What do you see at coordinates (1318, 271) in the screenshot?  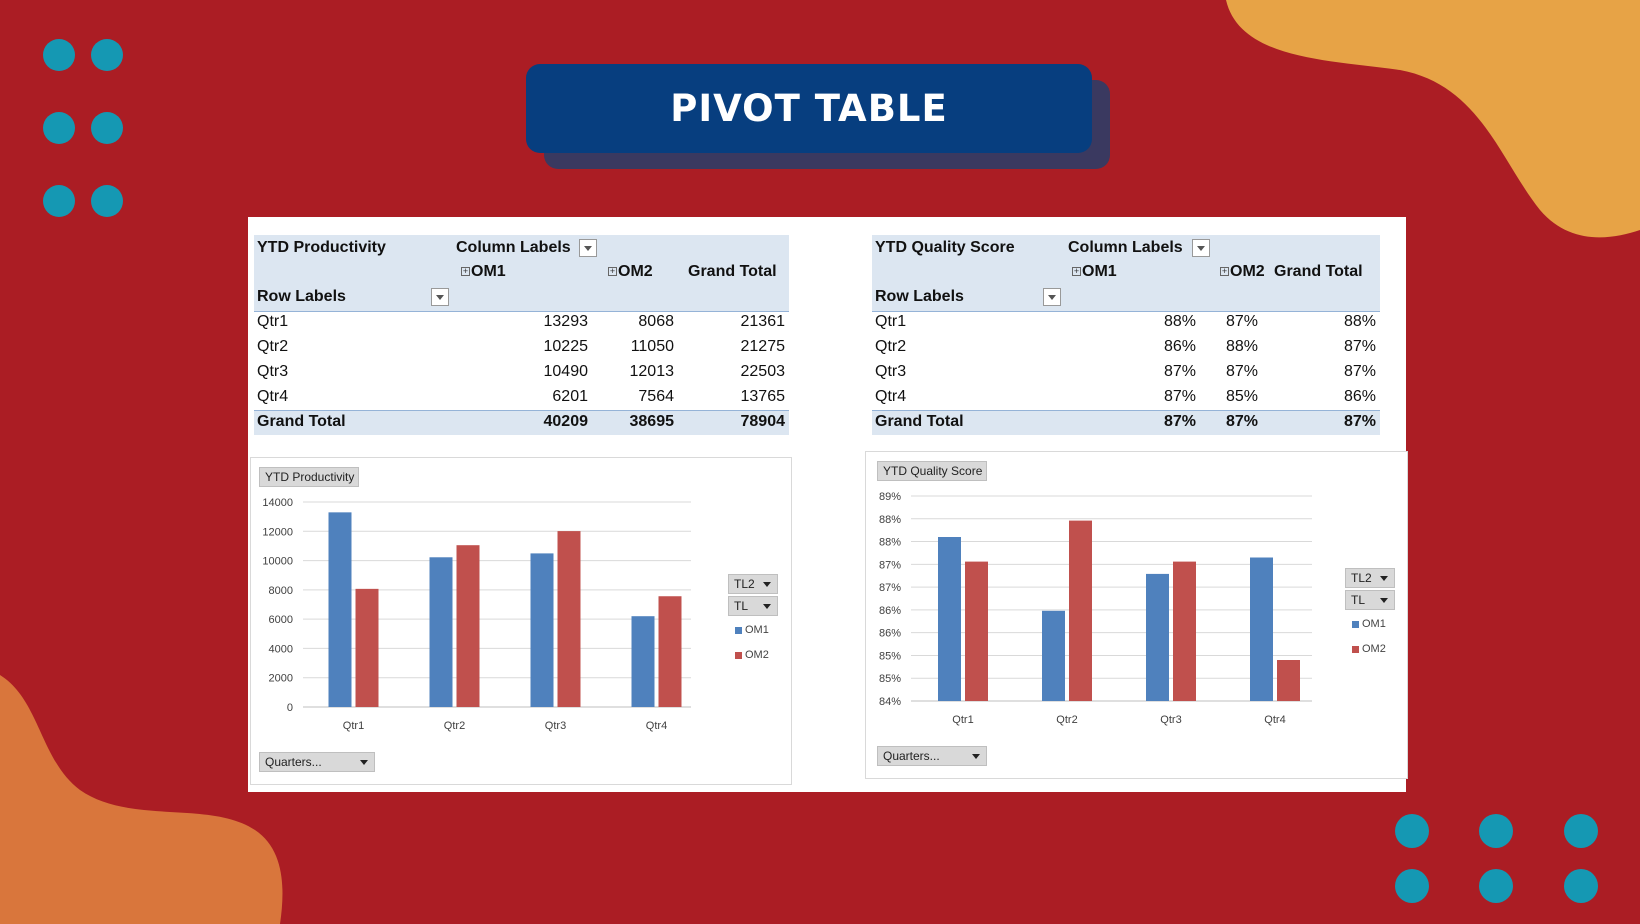 I see `column-header-grand-total: Grand Total` at bounding box center [1318, 271].